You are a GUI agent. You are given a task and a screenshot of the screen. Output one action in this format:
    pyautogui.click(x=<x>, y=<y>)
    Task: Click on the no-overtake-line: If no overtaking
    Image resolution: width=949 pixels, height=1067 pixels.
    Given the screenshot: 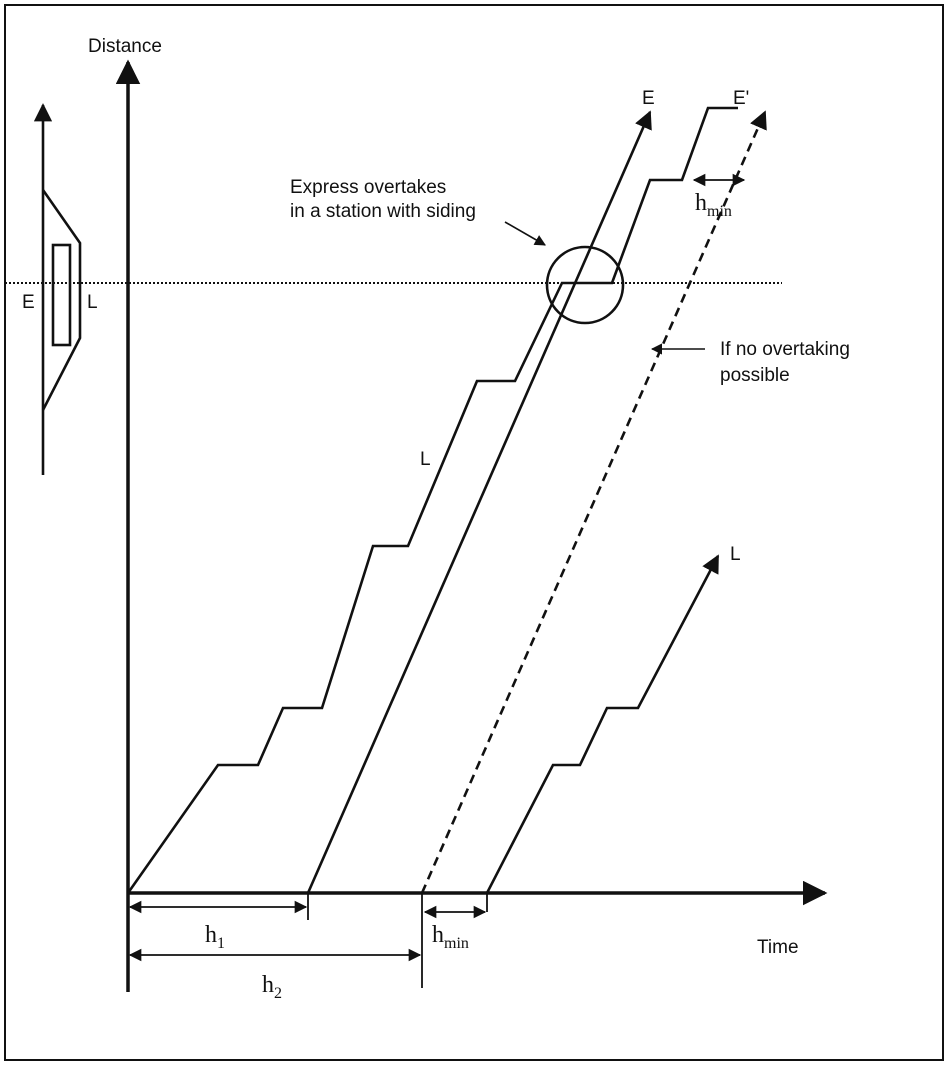 What is the action you would take?
    pyautogui.click(x=785, y=349)
    